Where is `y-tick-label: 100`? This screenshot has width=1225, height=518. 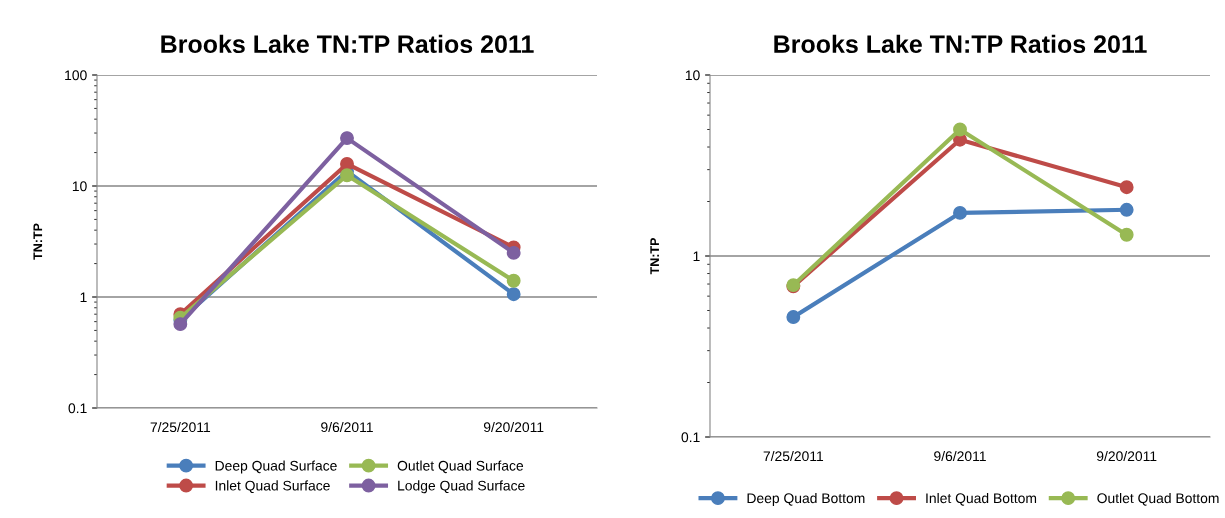 y-tick-label: 100 is located at coordinates (76, 75).